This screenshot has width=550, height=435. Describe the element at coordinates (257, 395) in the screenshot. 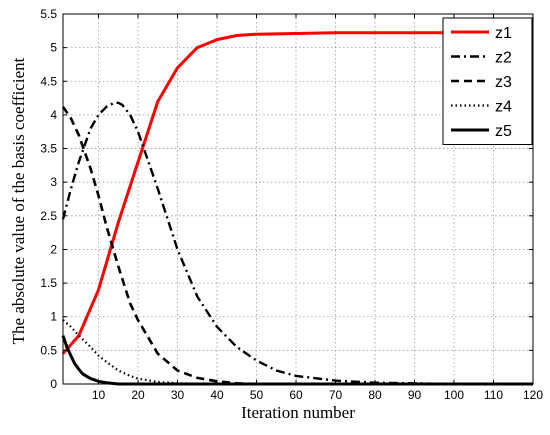

I see `x-tick-label: 50` at that location.